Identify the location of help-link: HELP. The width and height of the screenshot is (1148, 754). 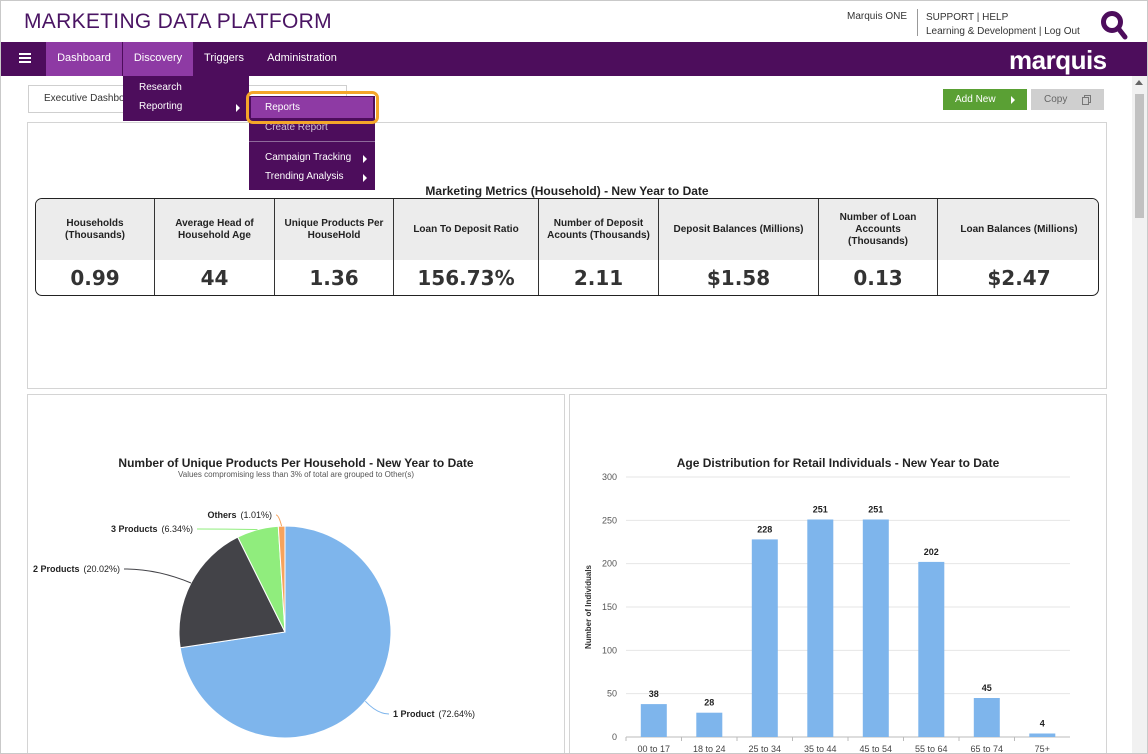
(995, 17).